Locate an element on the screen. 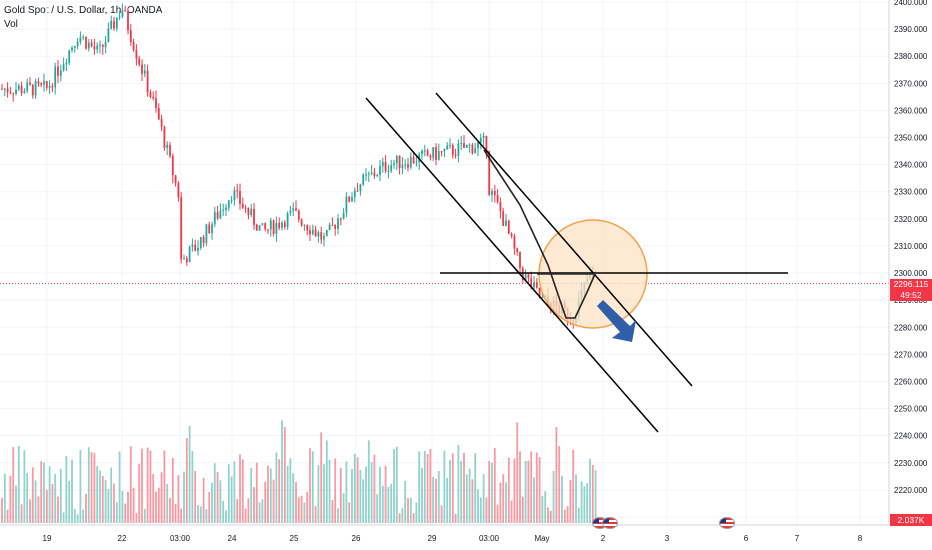 The height and width of the screenshot is (550, 932). symbol-title: Gold Spot / U.S. Dollar, 1h, OANDA is located at coordinates (83, 10).